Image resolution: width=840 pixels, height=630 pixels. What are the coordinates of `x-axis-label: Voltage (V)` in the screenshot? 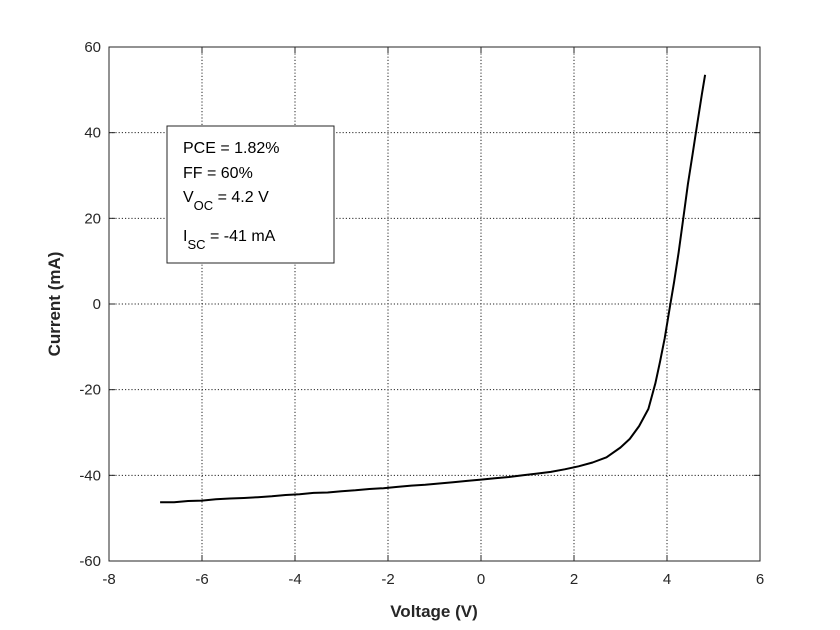 It's located at (434, 611).